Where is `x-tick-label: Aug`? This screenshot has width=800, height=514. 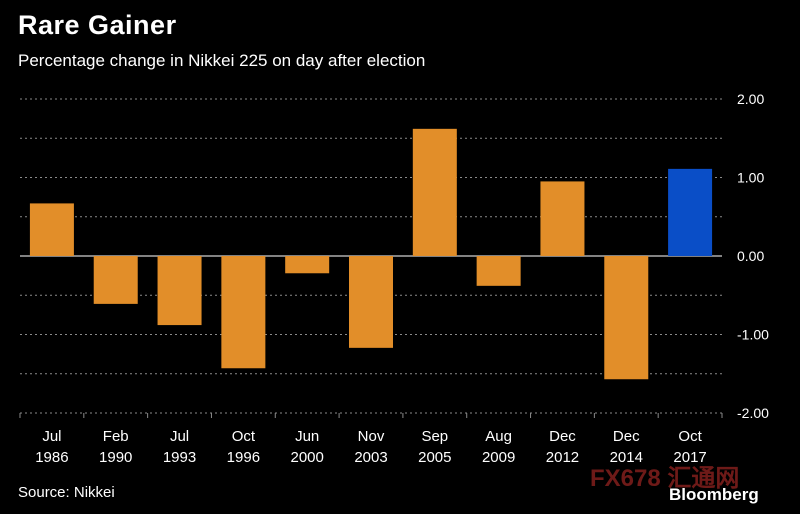 x-tick-label: Aug is located at coordinates (498, 436).